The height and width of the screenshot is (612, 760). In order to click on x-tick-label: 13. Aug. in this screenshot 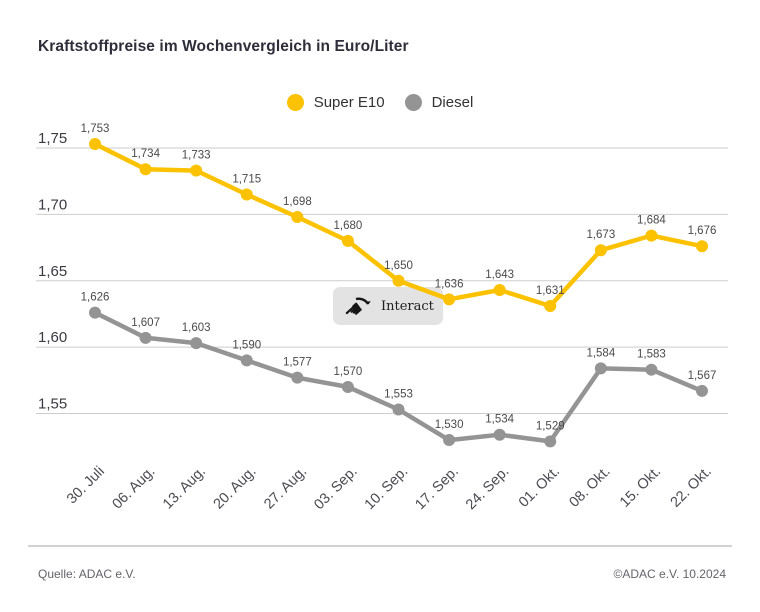, I will do `click(184, 488)`.